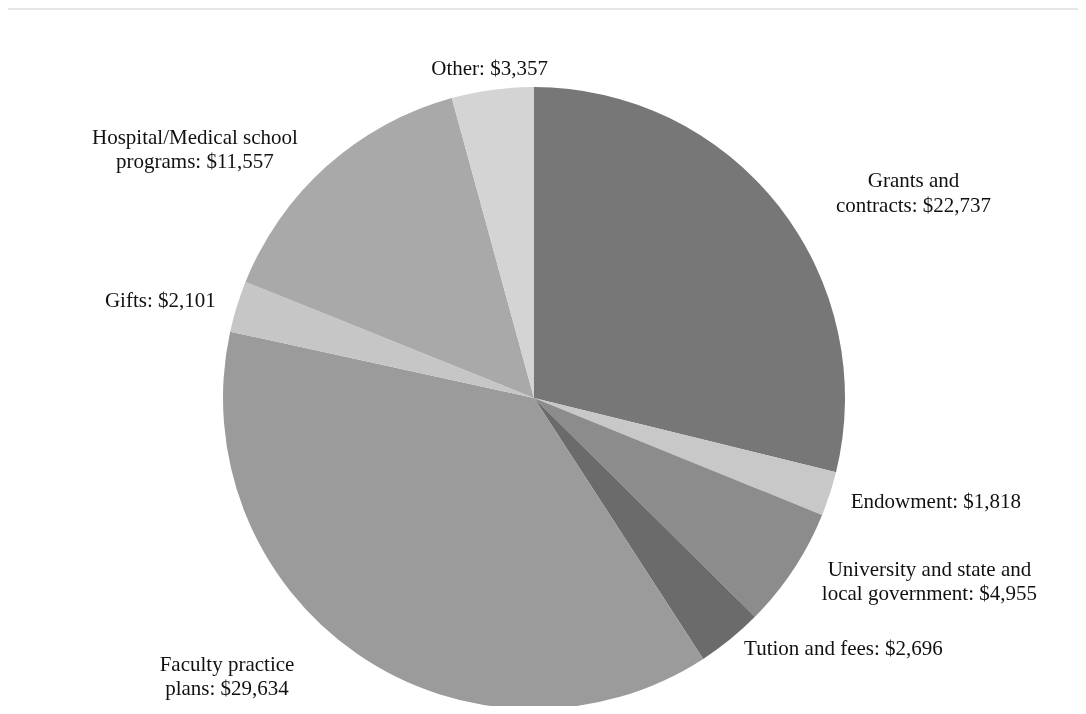 The image size is (1086, 714). I want to click on slice-label: Other: $3,357, so click(489, 67).